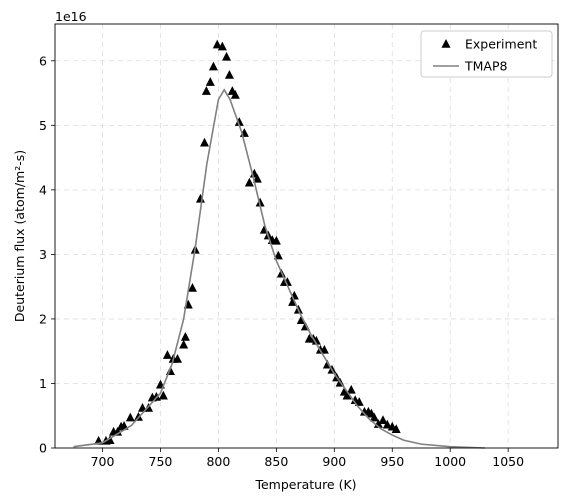 The height and width of the screenshot is (501, 567). Describe the element at coordinates (43, 125) in the screenshot. I see `y-tick-label: 5` at that location.